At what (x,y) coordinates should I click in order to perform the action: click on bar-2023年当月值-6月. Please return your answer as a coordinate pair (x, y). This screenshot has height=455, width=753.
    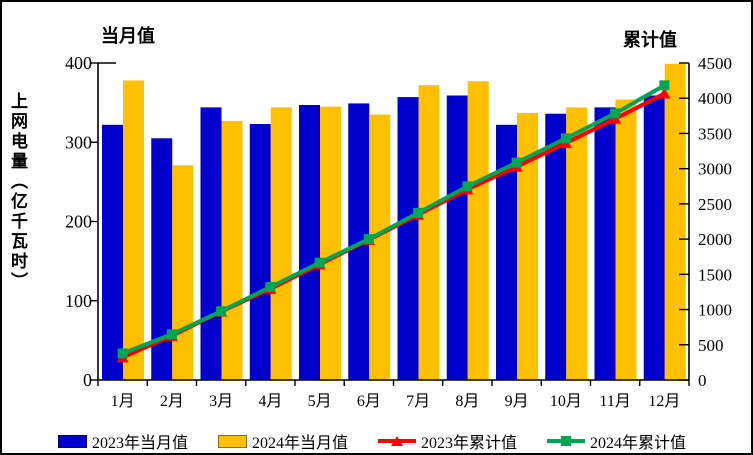
    Looking at the image, I should click on (359, 241).